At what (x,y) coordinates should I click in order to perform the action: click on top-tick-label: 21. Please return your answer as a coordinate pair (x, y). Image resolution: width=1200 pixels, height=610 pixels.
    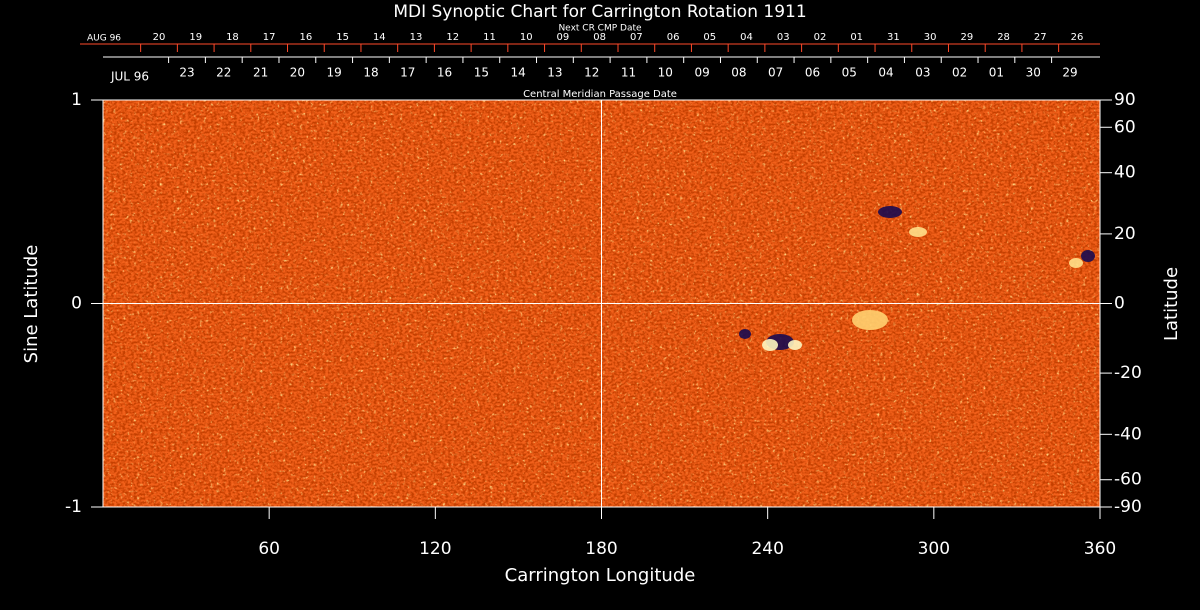
    Looking at the image, I should click on (260, 73).